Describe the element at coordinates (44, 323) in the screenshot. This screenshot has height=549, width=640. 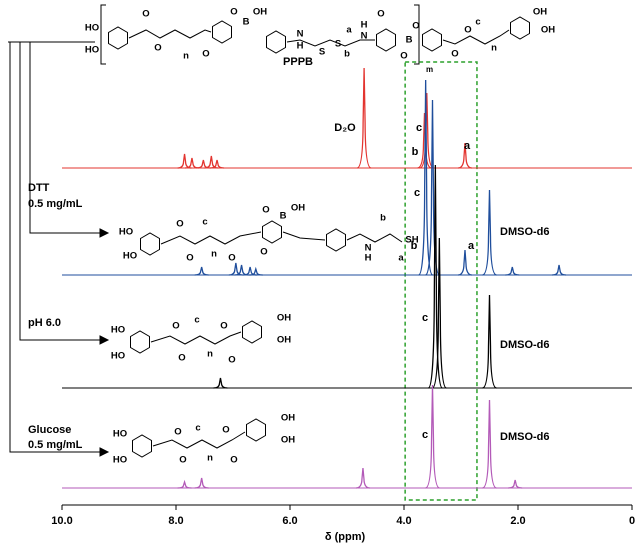
I see `condition-reagent: pH 6.0` at that location.